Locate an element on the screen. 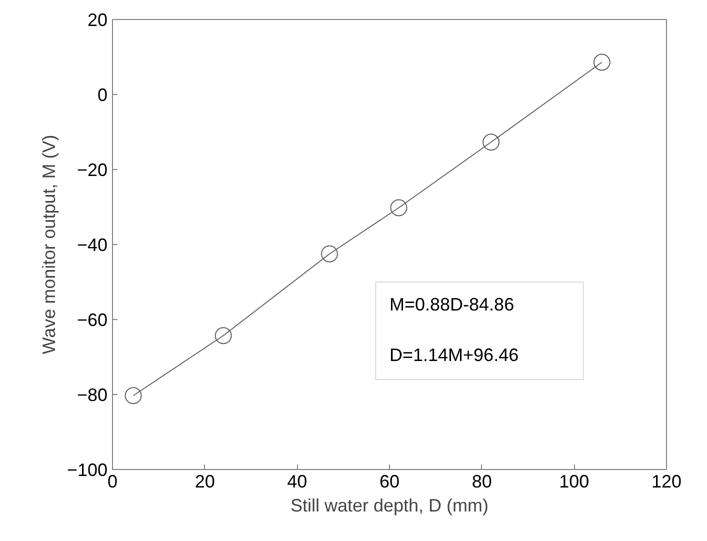  y-tick-label: −20 is located at coordinates (92, 170).